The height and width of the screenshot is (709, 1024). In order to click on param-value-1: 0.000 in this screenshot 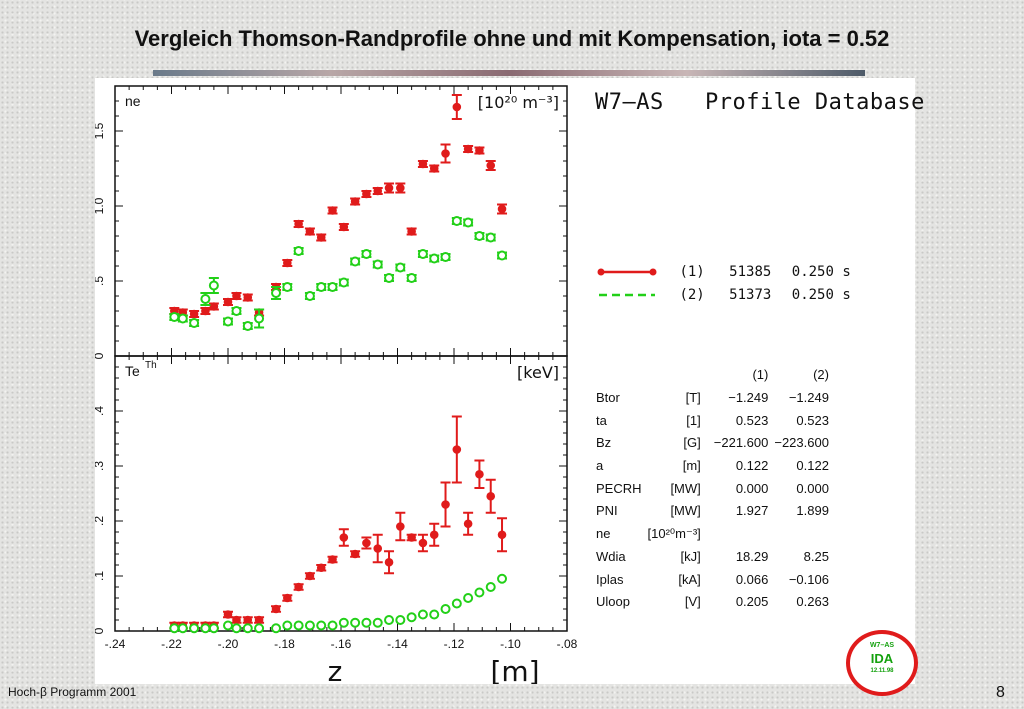, I will do `click(752, 488)`.